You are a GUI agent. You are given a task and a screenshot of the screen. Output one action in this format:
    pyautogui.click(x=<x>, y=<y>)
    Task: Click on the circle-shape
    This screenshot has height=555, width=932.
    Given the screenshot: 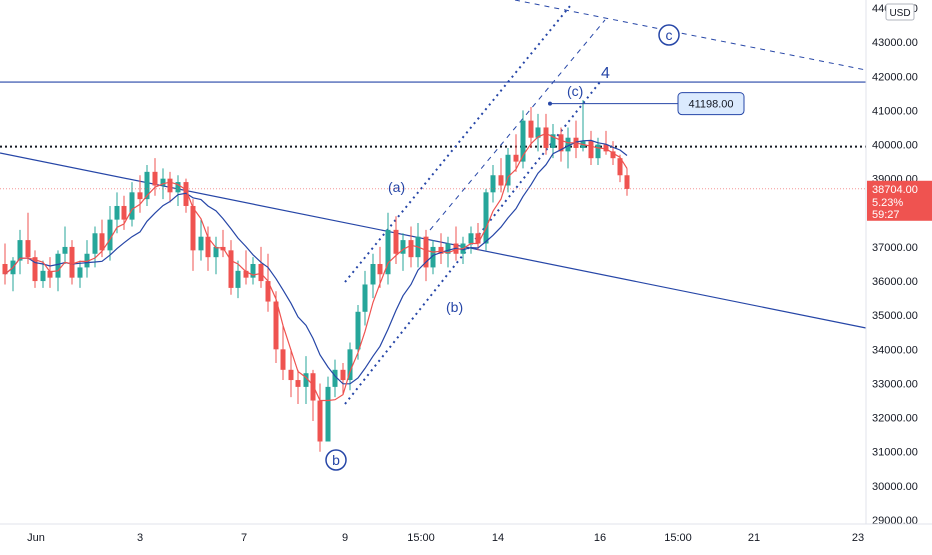 What is the action you would take?
    pyautogui.click(x=336, y=460)
    